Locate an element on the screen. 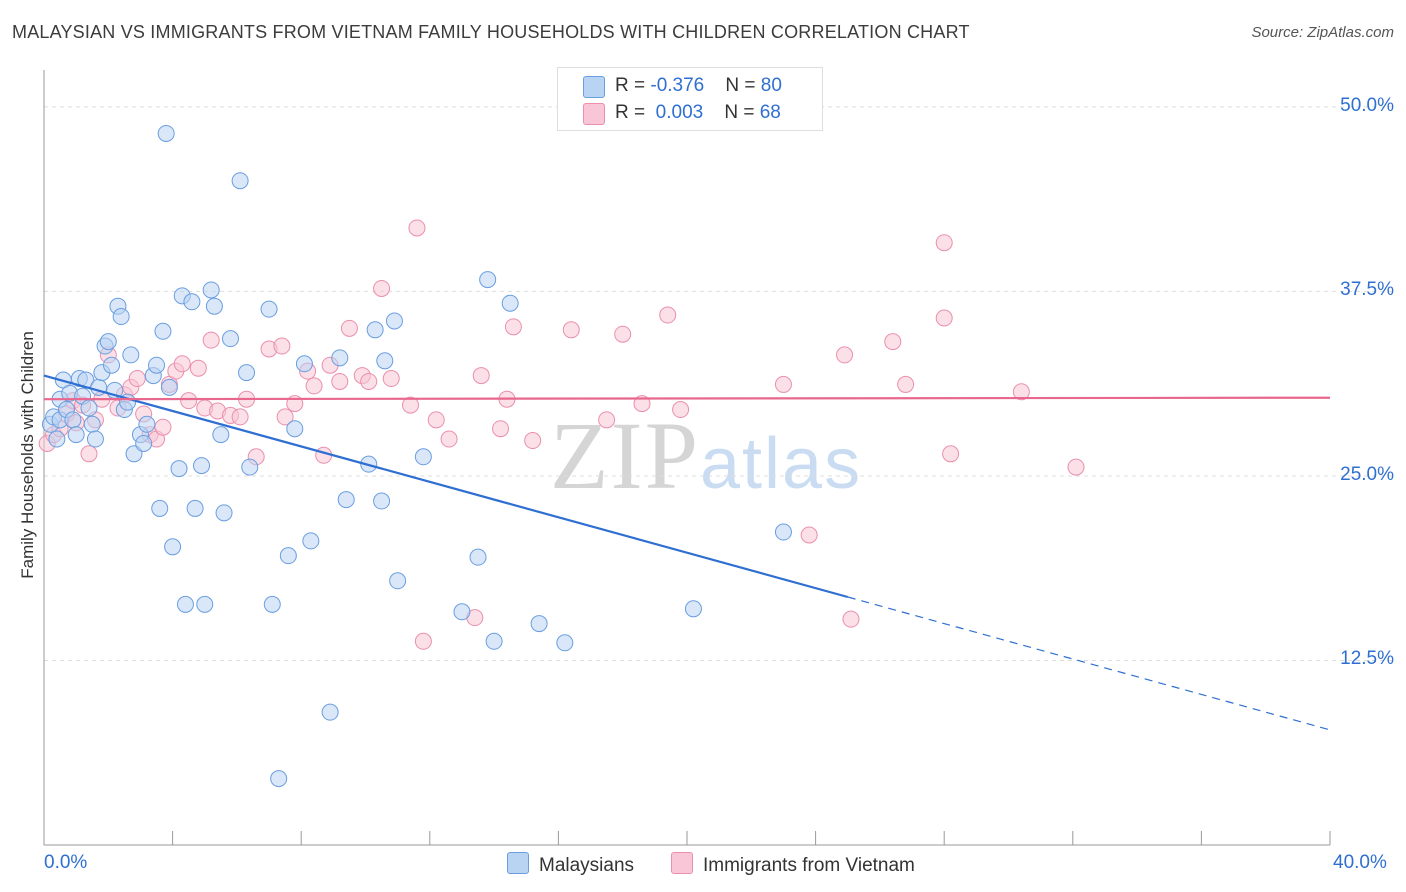  legend-swatch-pink is located at coordinates (594, 114).